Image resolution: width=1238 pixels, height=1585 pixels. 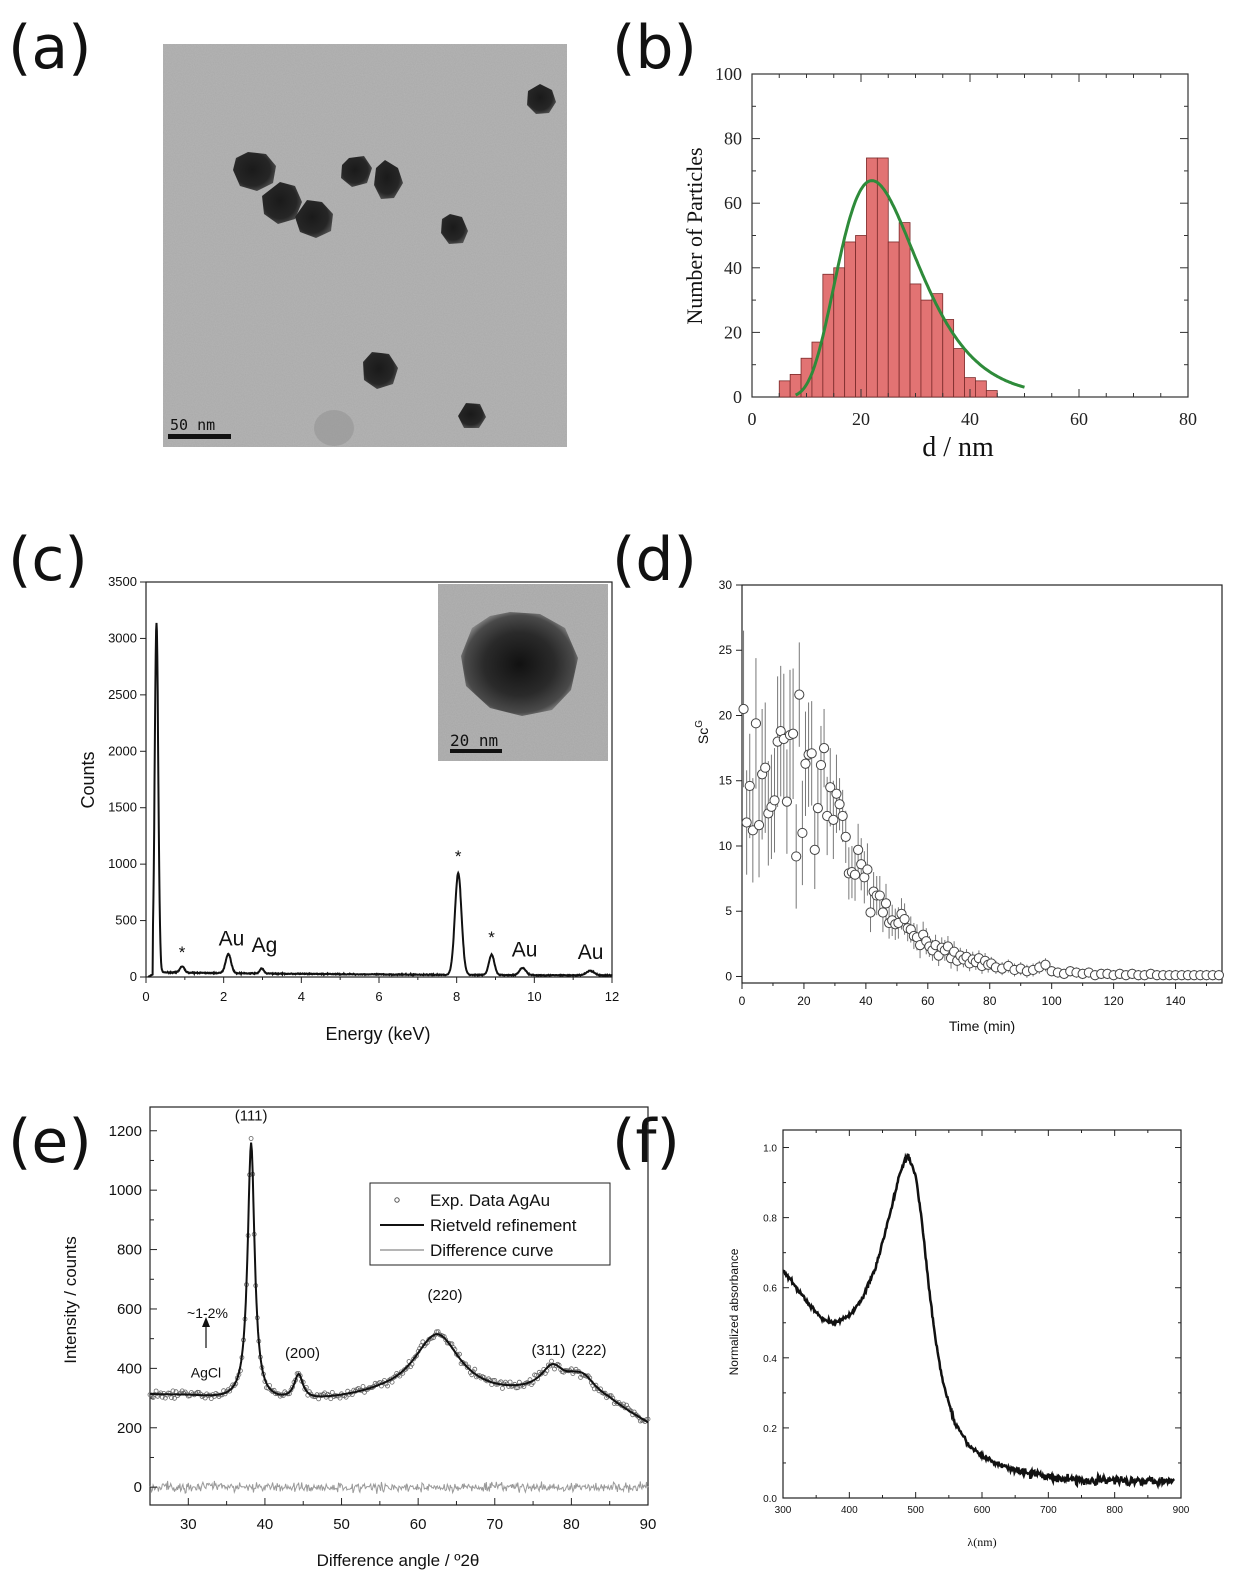 I want to click on y-tick-label: 0.6, so click(x=770, y=1289).